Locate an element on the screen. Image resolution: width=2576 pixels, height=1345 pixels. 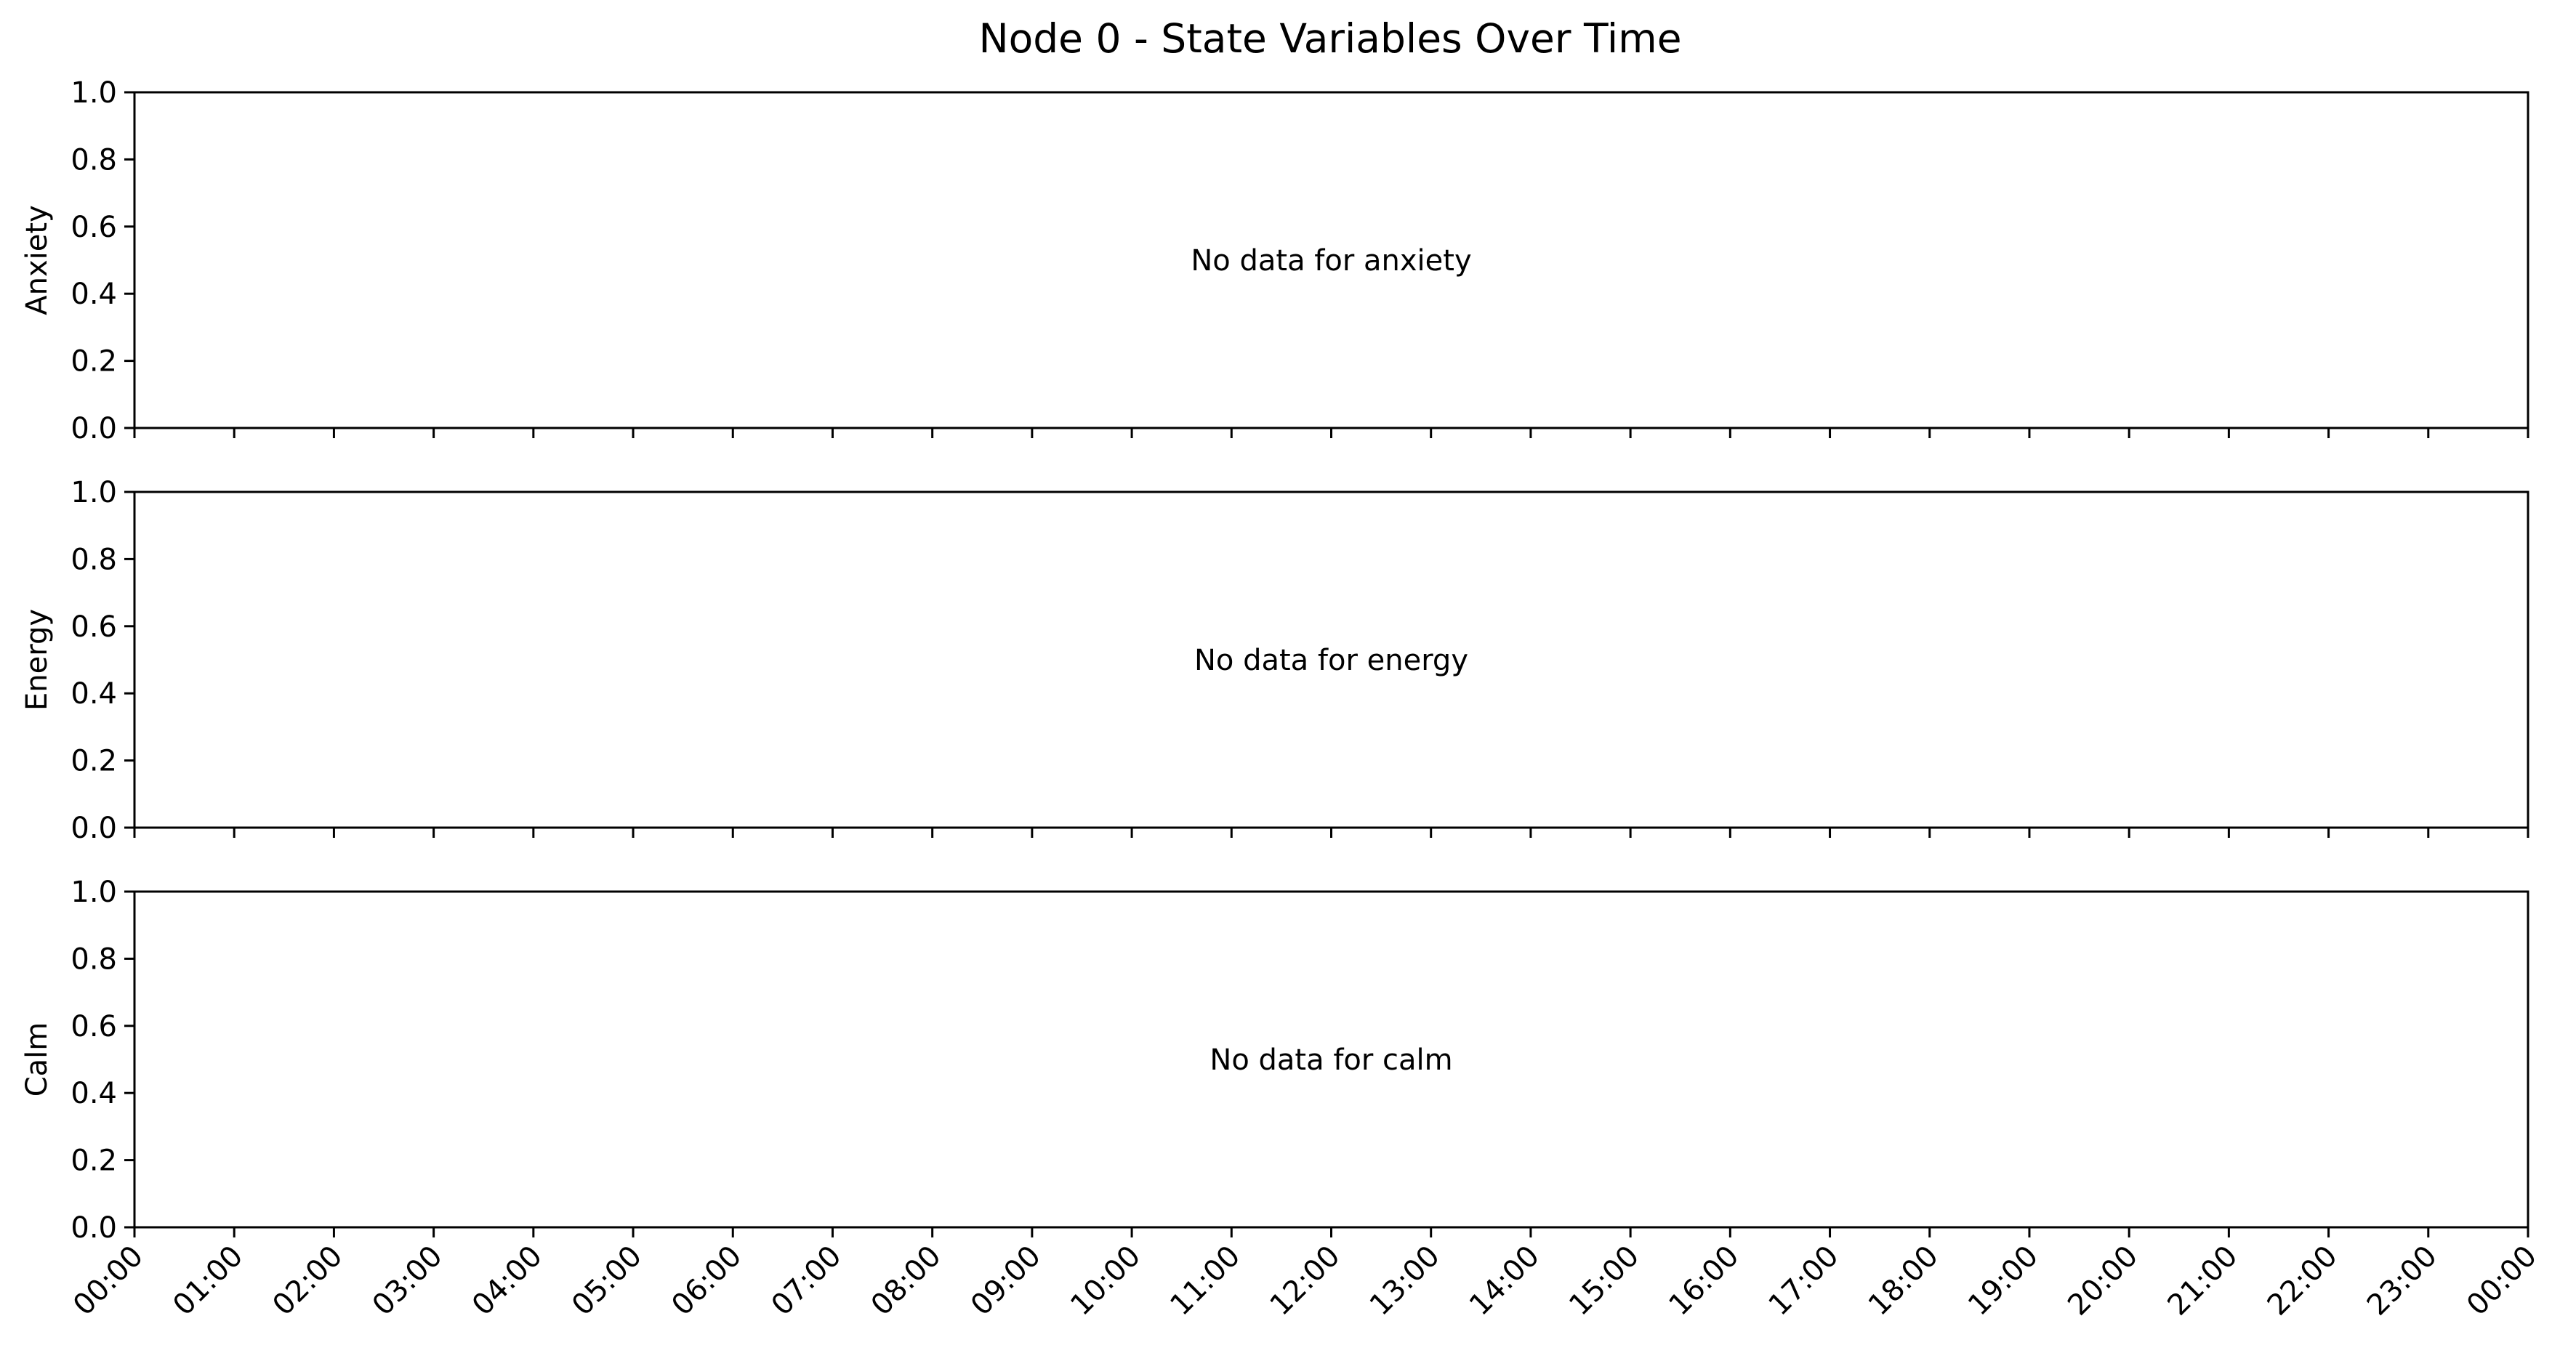
no-data-message: No data for calm is located at coordinates (1330, 1060).